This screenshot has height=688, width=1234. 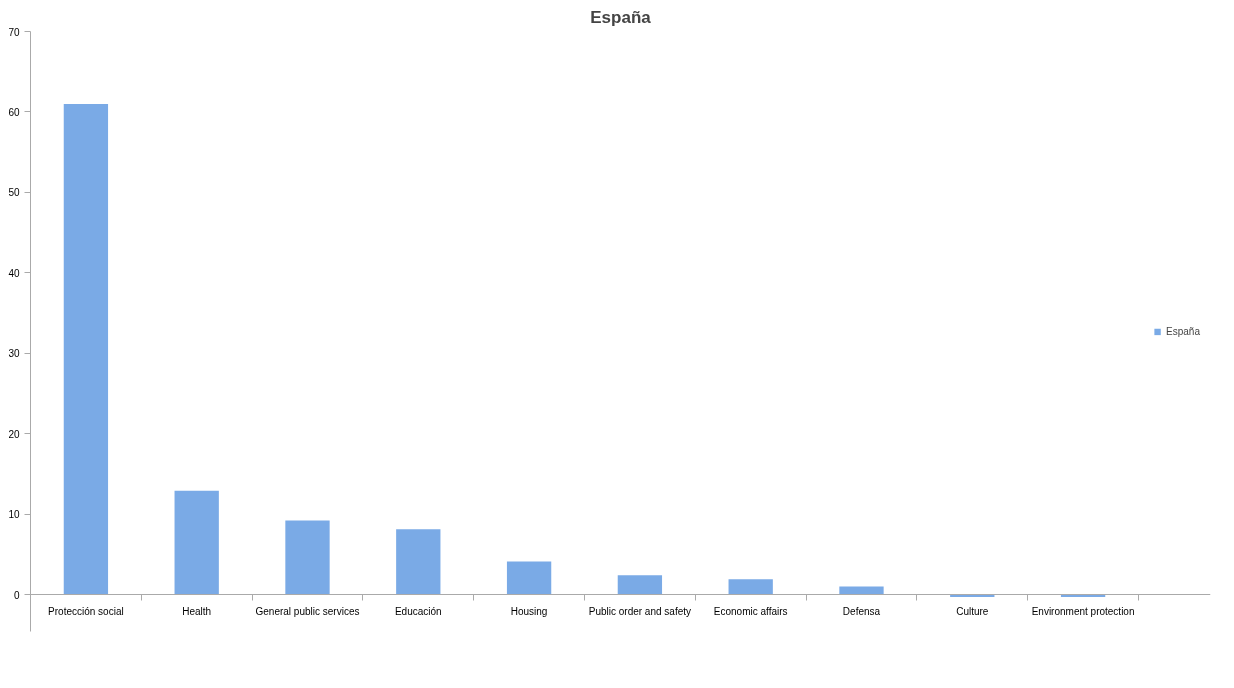 What do you see at coordinates (418, 611) in the screenshot?
I see `x-tick-label: Educación` at bounding box center [418, 611].